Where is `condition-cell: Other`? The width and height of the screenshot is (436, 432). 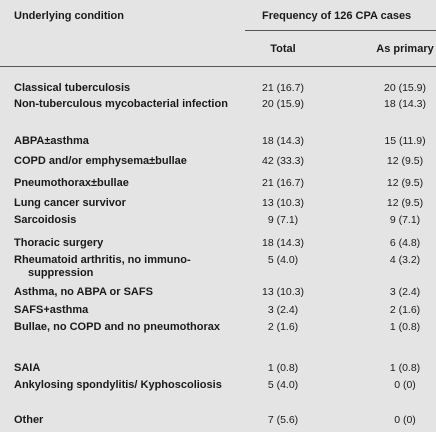
condition-cell: Other is located at coordinates (29, 420).